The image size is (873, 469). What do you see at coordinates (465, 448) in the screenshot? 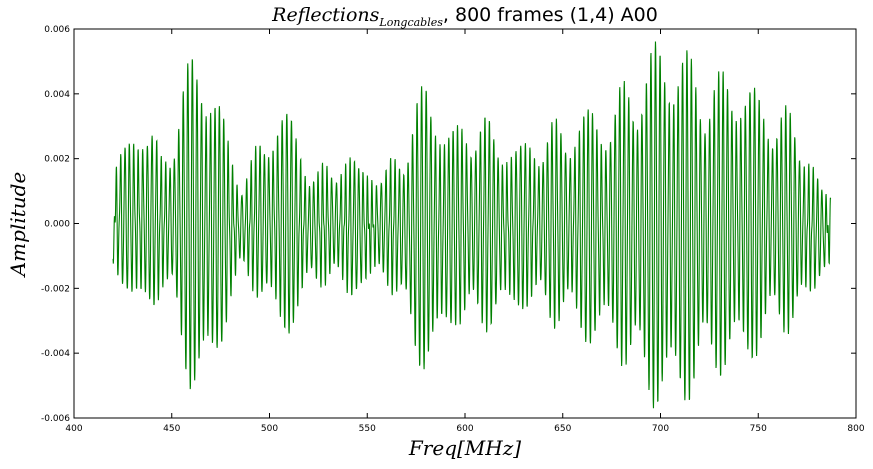
I see `x-axis-label: Freq[MHz]` at bounding box center [465, 448].